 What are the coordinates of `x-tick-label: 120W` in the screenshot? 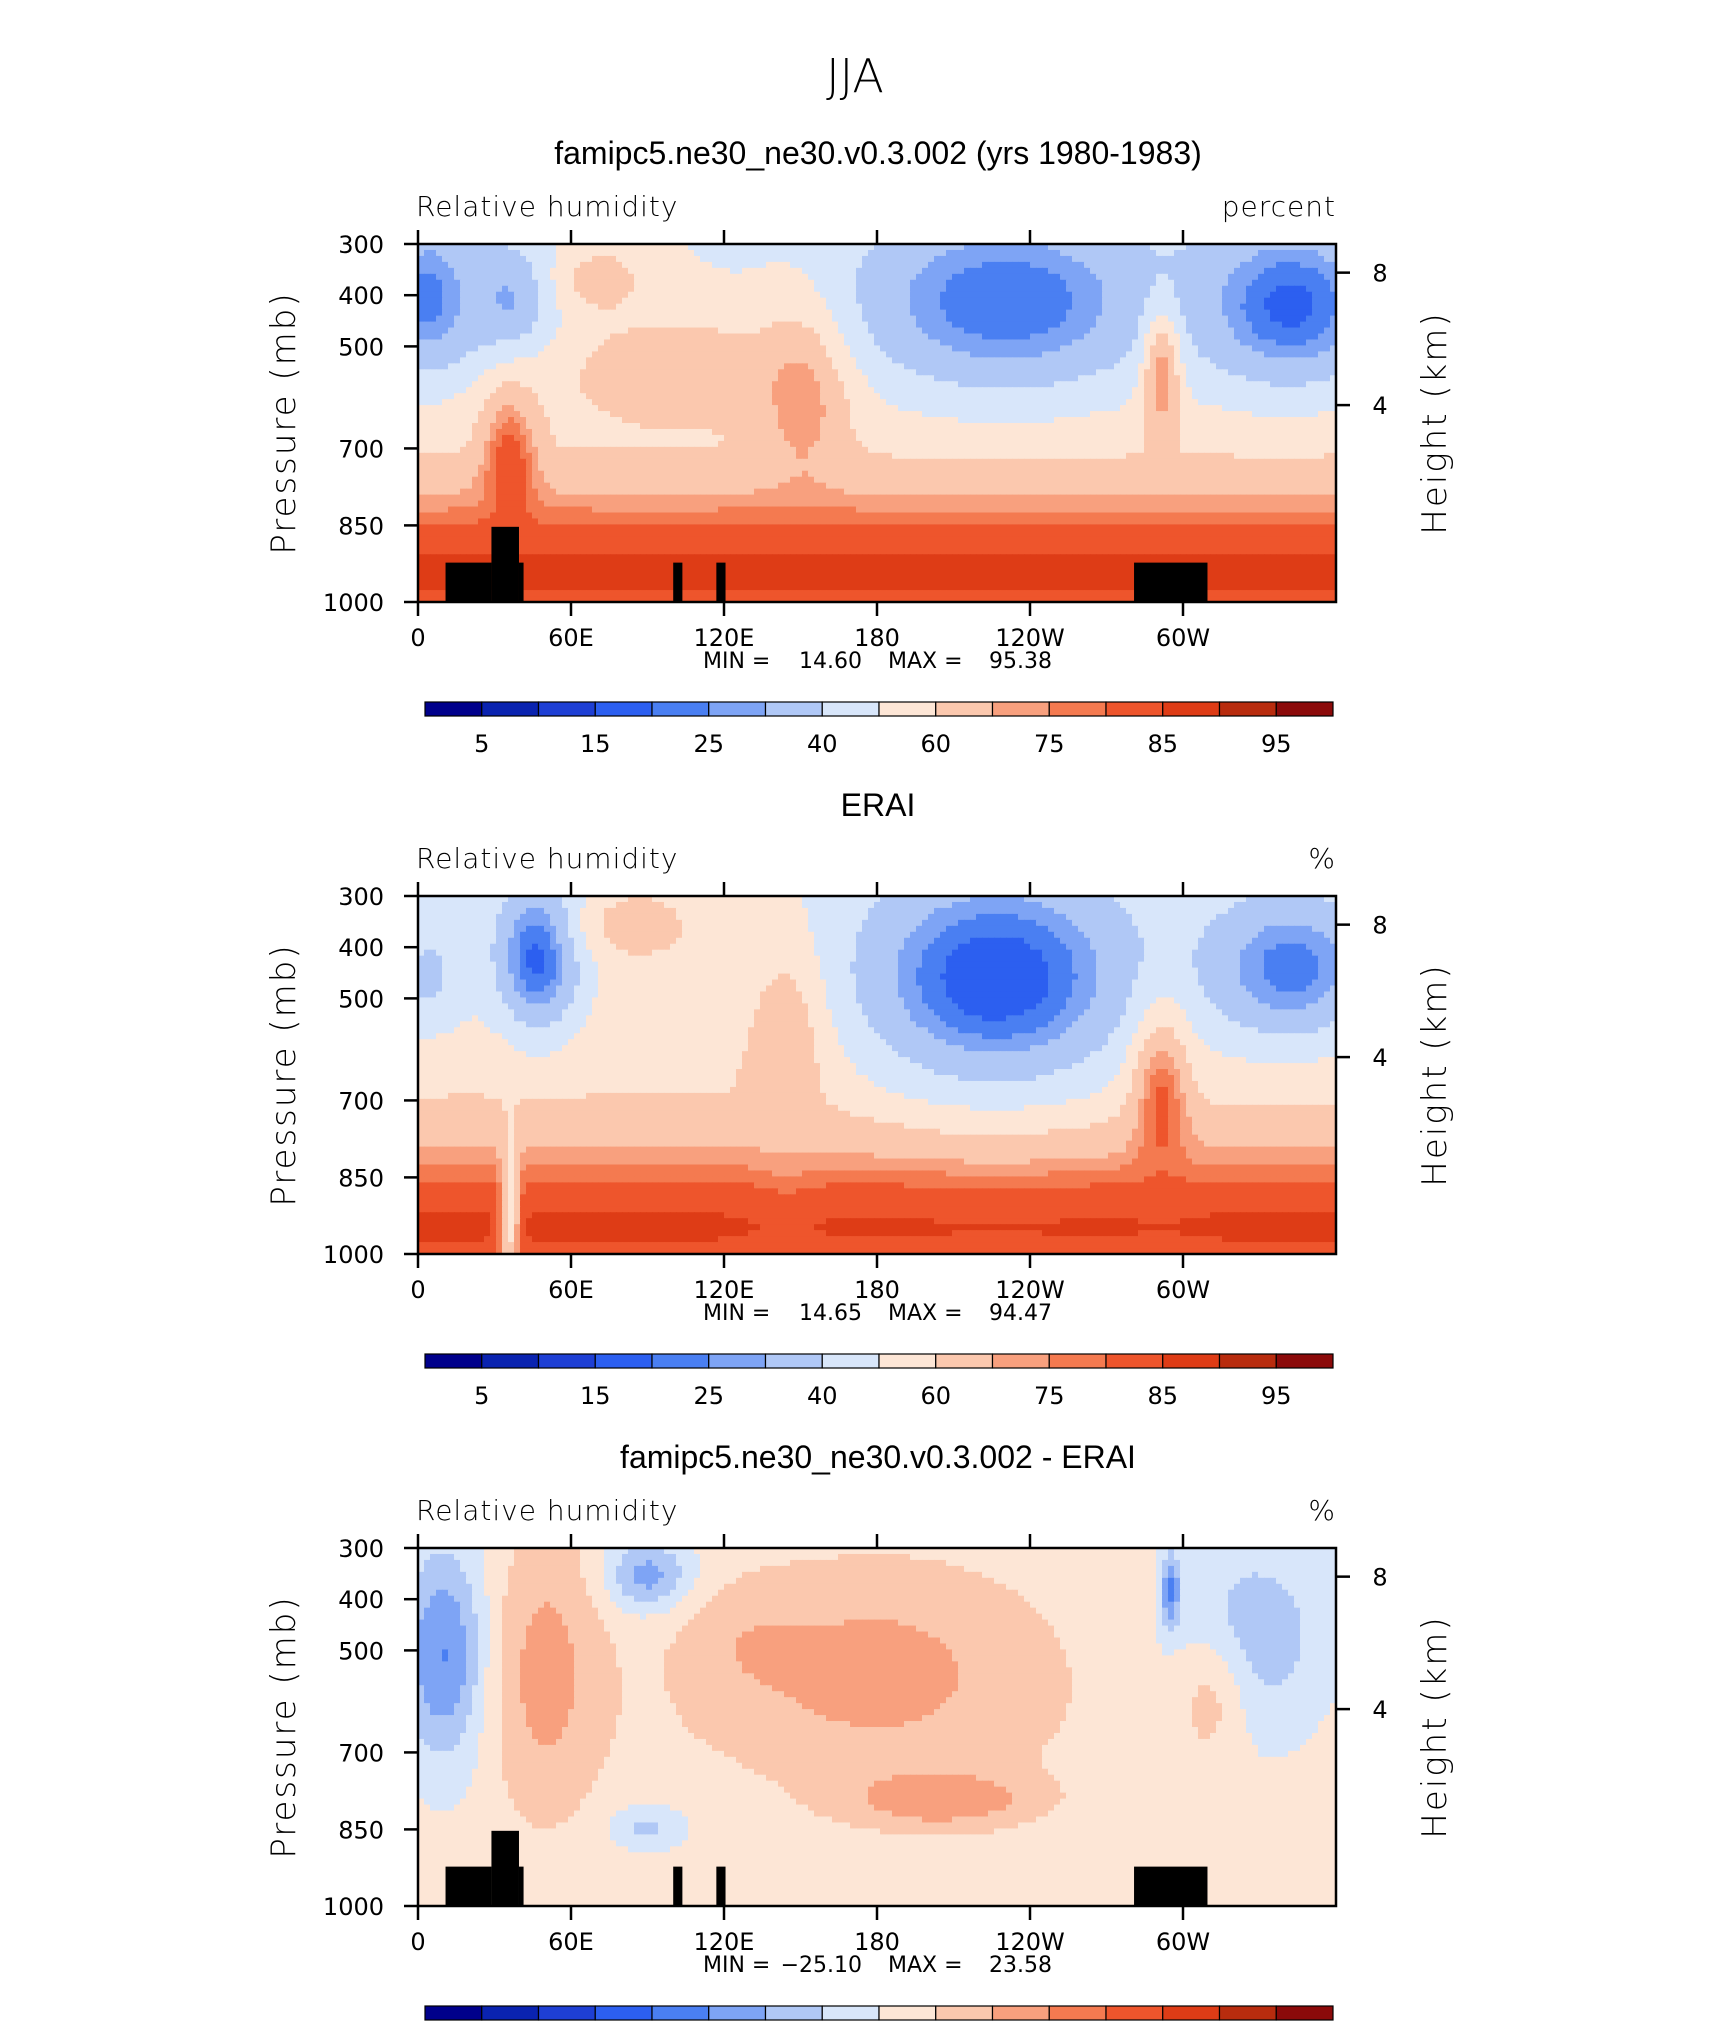 It's located at (1030, 1290).